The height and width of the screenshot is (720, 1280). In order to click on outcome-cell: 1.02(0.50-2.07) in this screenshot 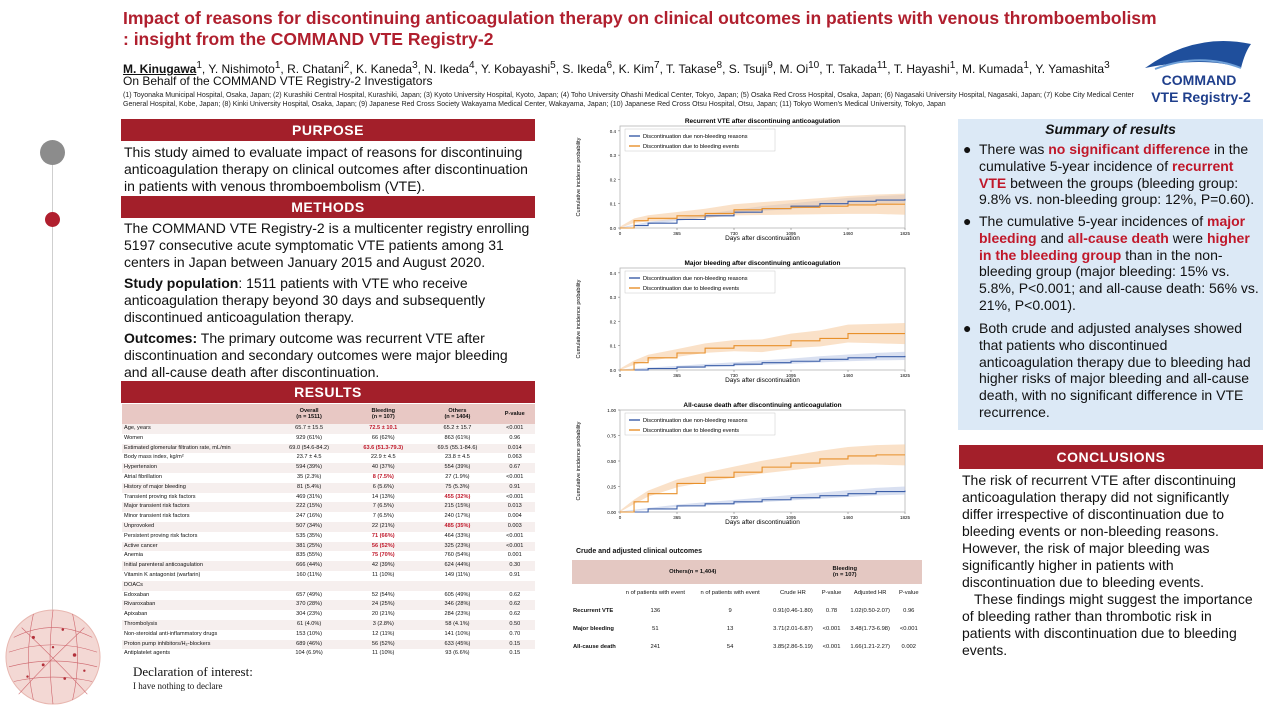, I will do `click(870, 611)`.